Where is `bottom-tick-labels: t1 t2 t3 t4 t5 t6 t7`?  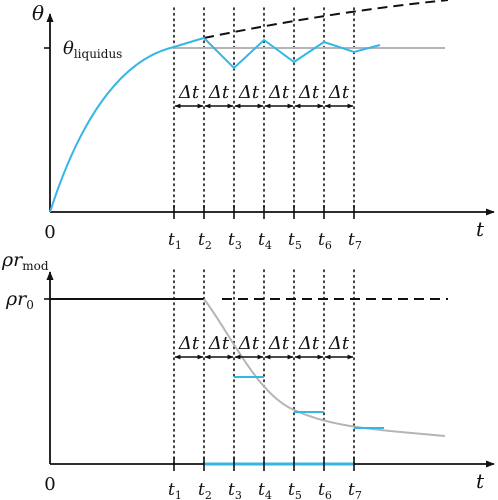
bottom-tick-labels: t1 t2 t3 t4 t5 t6 t7 is located at coordinates (265, 490).